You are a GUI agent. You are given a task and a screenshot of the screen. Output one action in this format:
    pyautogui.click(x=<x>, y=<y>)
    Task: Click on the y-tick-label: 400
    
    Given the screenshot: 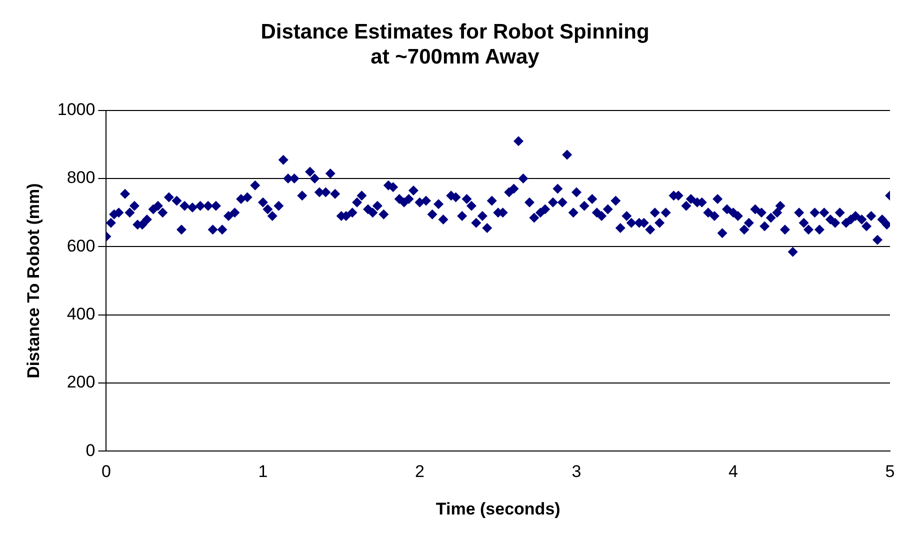 What is the action you would take?
    pyautogui.click(x=81, y=314)
    